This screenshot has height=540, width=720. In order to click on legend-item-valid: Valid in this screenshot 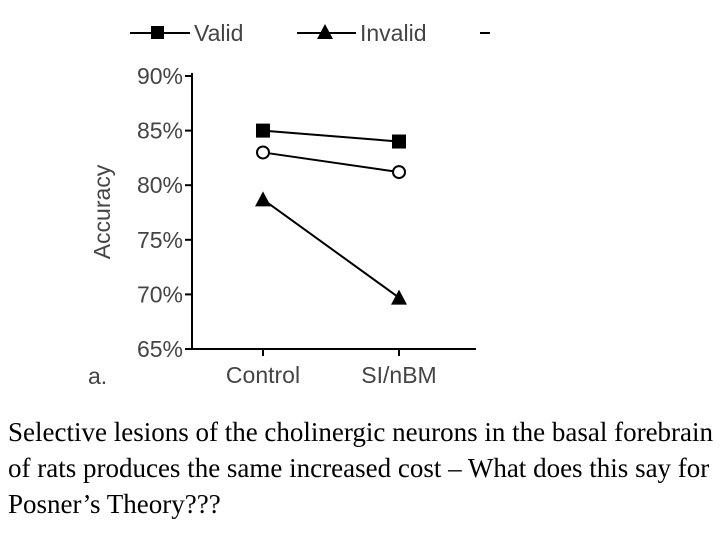, I will do `click(186, 33)`.